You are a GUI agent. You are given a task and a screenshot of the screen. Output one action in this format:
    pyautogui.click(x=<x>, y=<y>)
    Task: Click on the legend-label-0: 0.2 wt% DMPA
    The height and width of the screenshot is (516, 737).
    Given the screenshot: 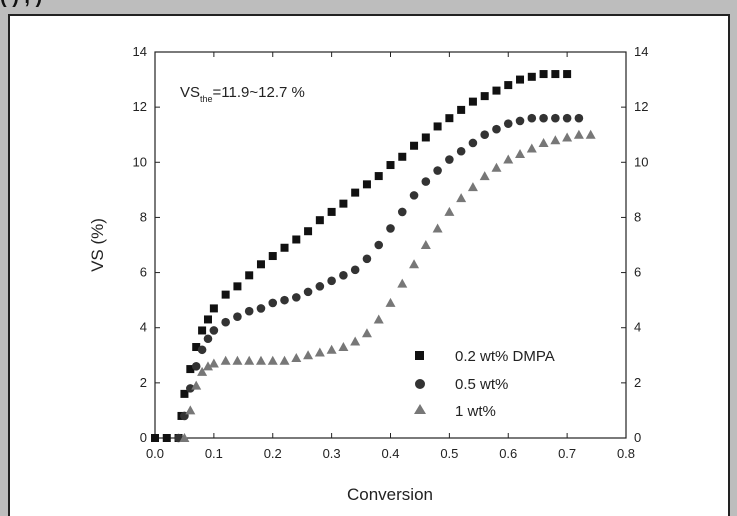 What is the action you would take?
    pyautogui.click(x=505, y=356)
    